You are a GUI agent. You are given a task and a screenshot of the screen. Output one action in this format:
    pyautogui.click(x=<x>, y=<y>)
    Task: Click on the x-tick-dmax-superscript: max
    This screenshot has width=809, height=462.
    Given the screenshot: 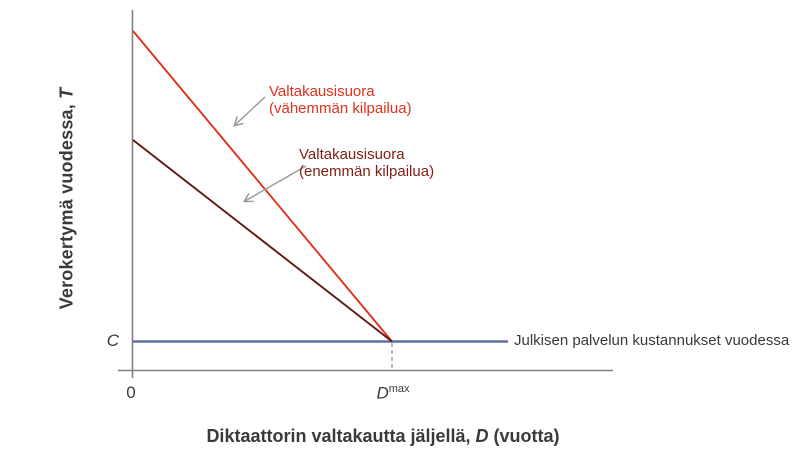 What is the action you would take?
    pyautogui.click(x=399, y=389)
    